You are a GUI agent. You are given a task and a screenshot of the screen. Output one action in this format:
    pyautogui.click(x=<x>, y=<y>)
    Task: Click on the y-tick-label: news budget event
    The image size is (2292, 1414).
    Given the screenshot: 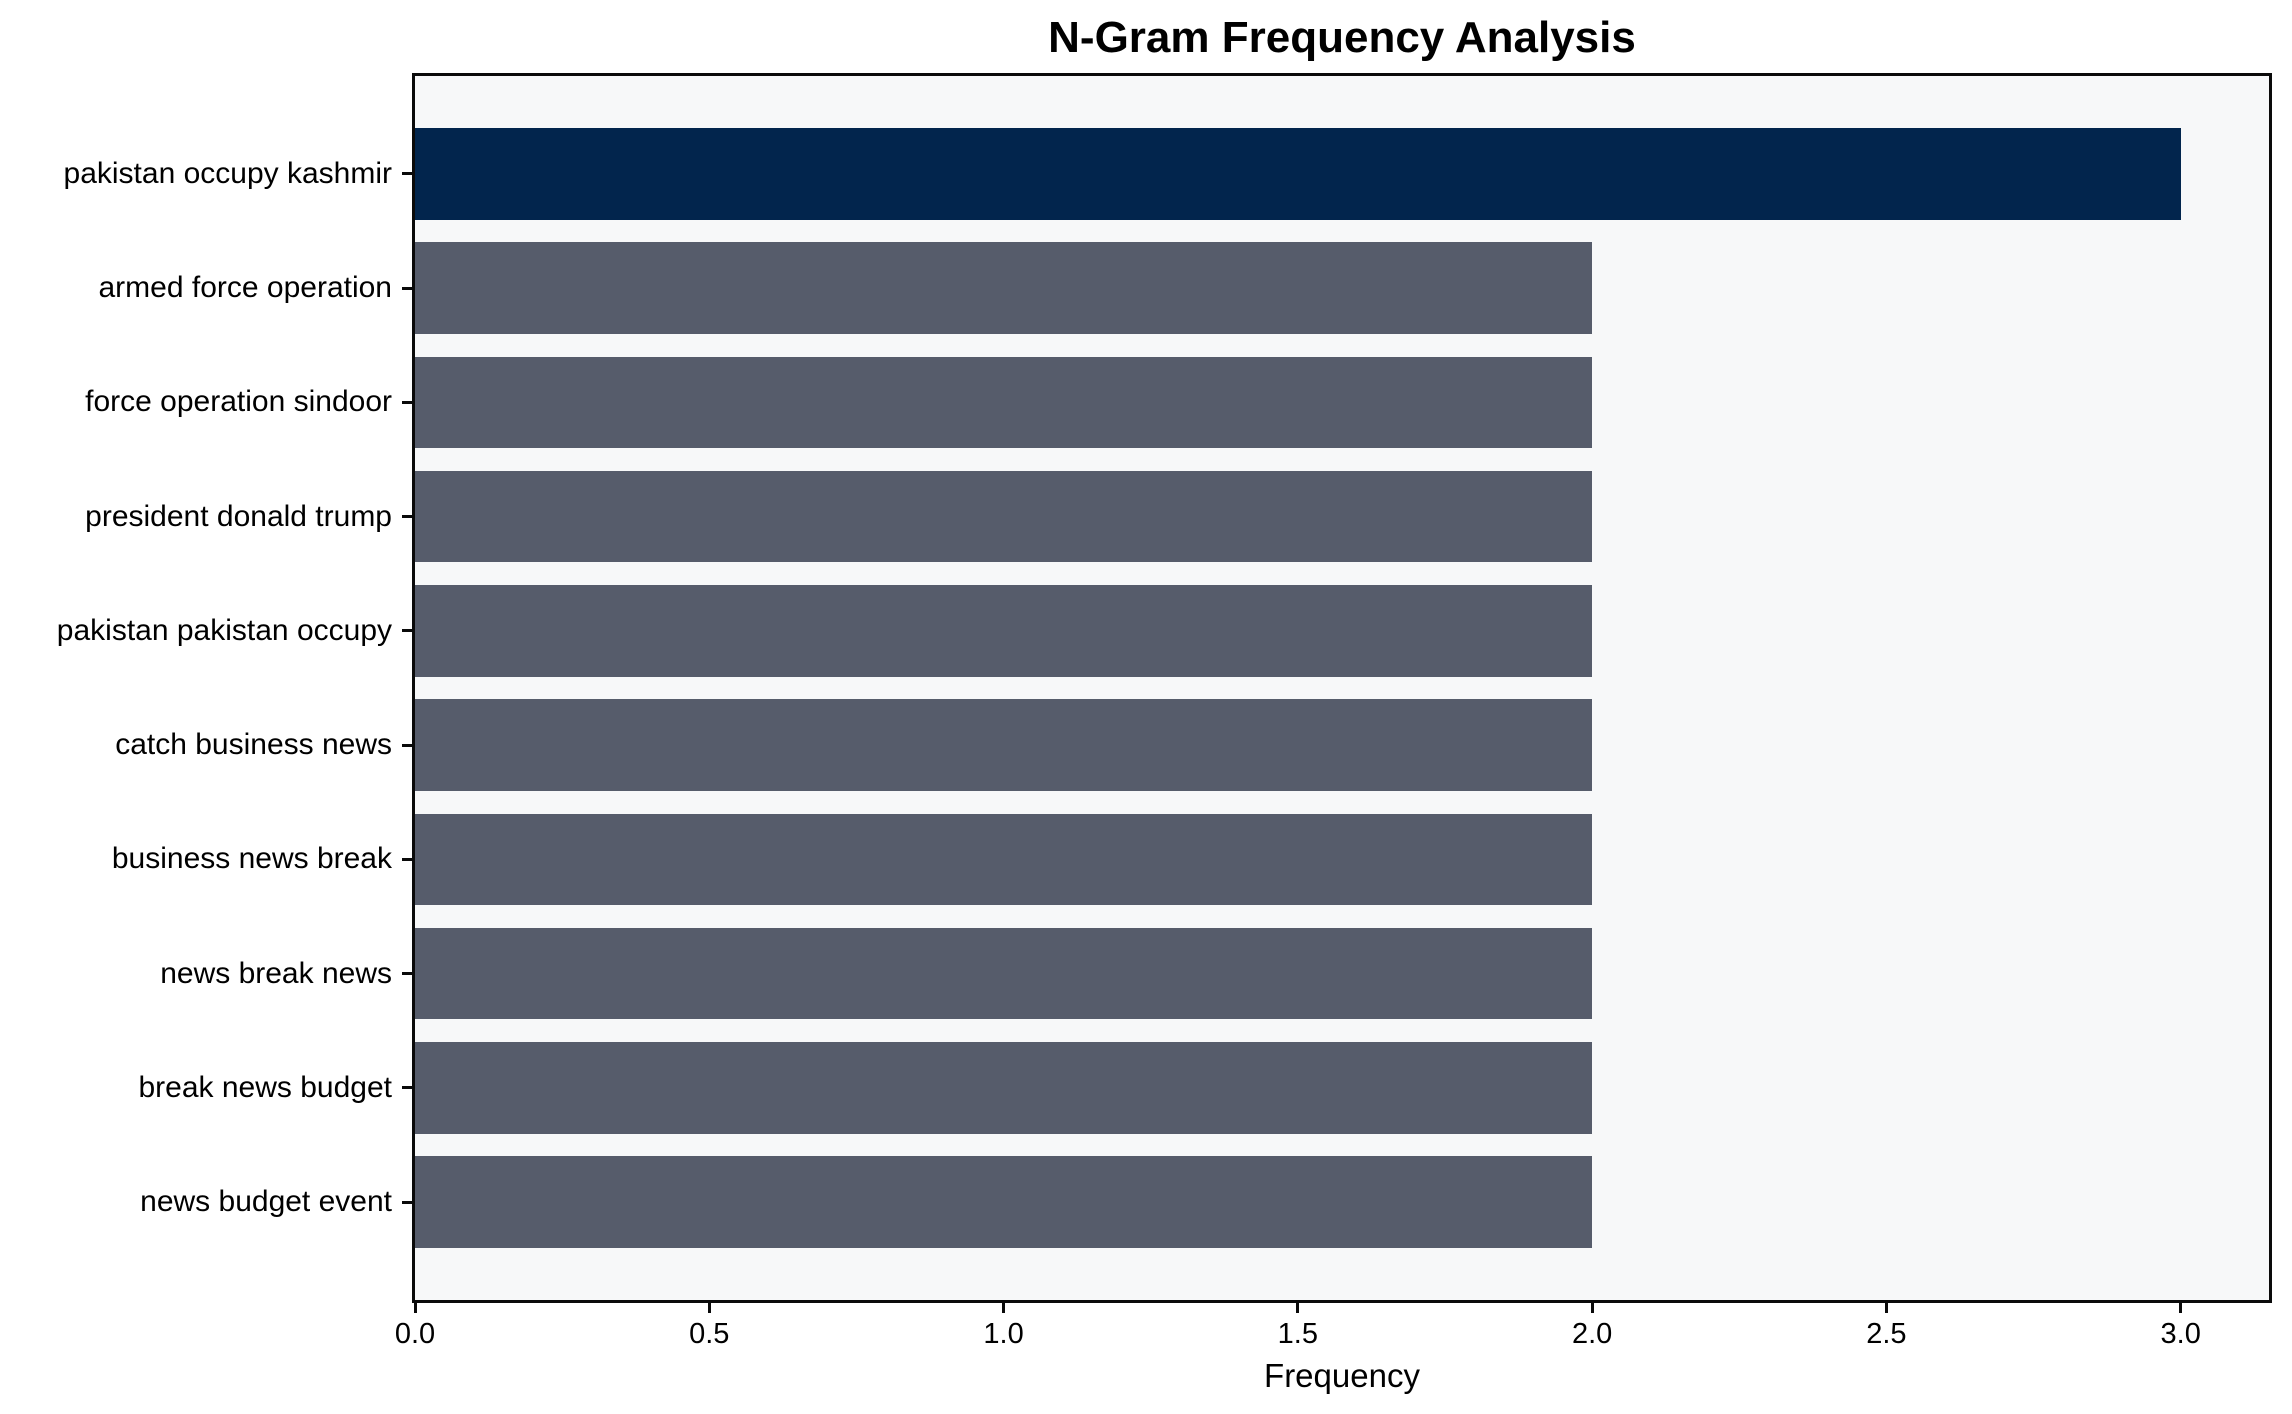 What is the action you would take?
    pyautogui.click(x=266, y=1202)
    